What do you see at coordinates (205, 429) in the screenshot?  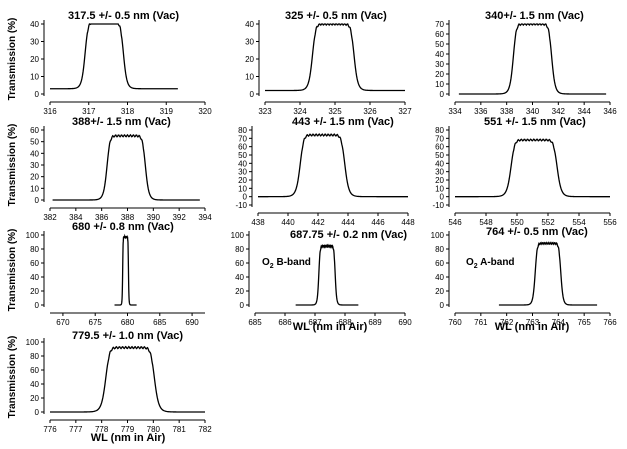 I see `x-tick-label: 782` at bounding box center [205, 429].